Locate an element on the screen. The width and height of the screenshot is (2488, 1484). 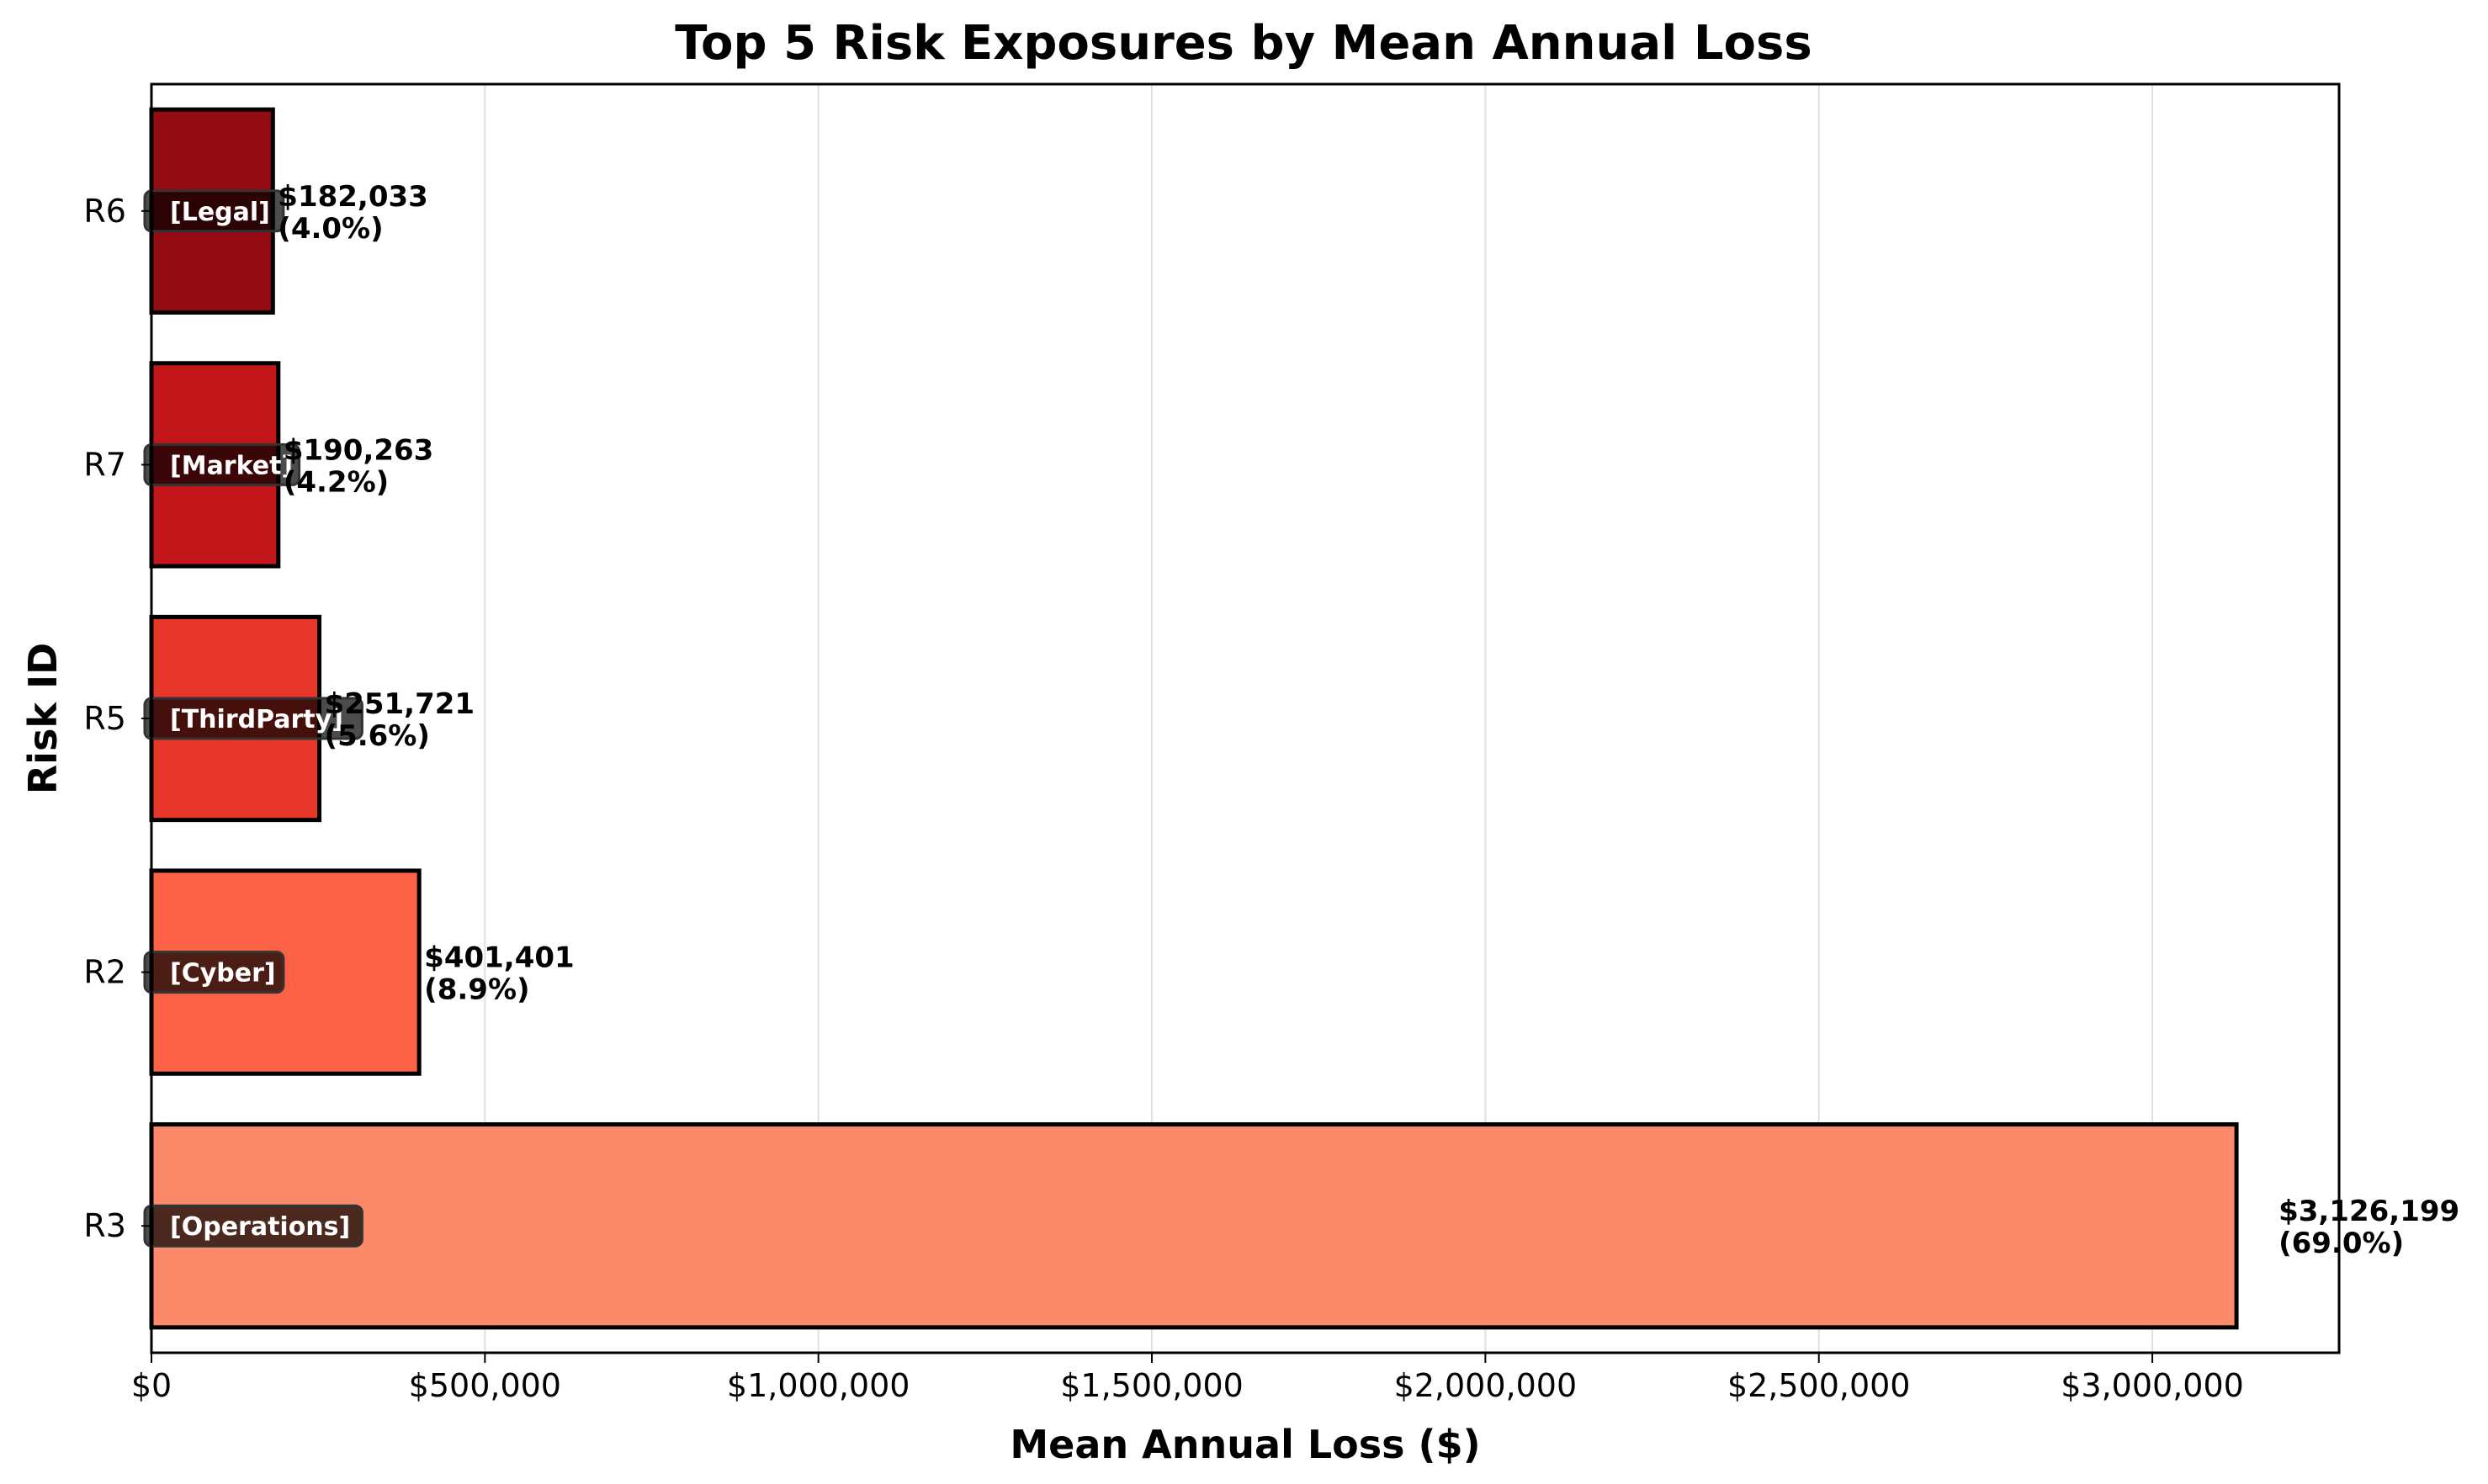
bar-R3 is located at coordinates (1194, 1226).